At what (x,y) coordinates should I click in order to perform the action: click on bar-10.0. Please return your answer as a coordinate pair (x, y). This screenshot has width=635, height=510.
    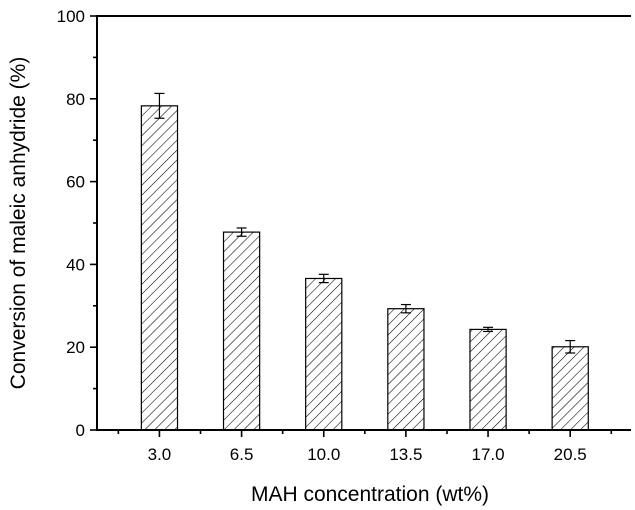
    Looking at the image, I should click on (324, 354).